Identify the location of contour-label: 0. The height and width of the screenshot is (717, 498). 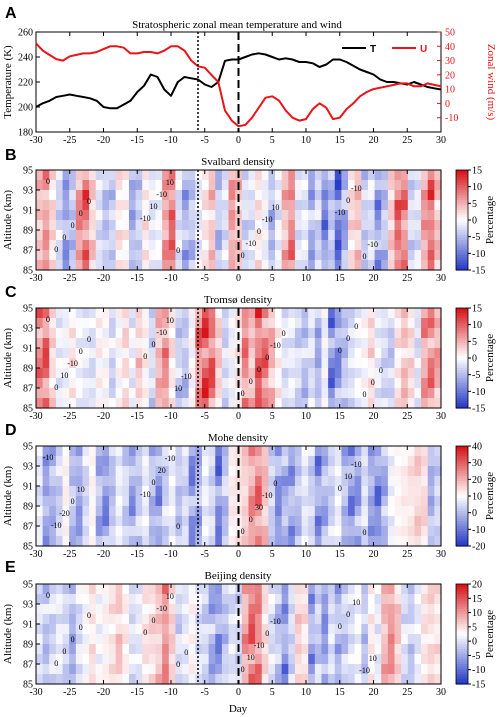
(267, 633).